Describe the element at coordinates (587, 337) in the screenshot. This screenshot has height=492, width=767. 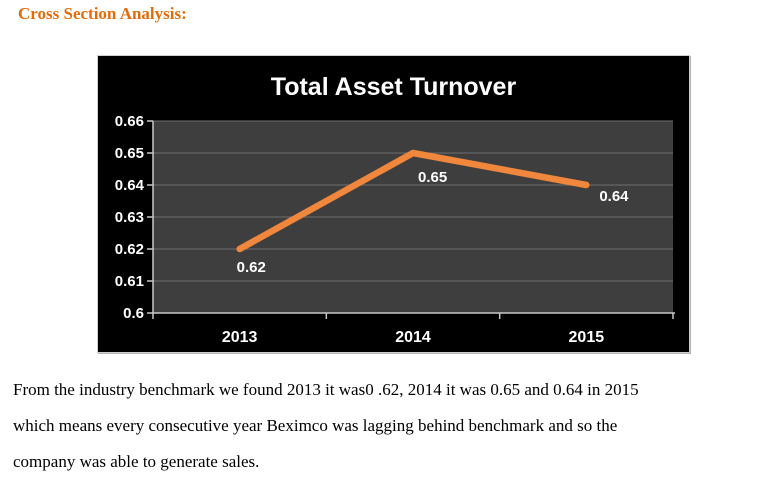
I see `x-axis-tick-label: 2015` at that location.